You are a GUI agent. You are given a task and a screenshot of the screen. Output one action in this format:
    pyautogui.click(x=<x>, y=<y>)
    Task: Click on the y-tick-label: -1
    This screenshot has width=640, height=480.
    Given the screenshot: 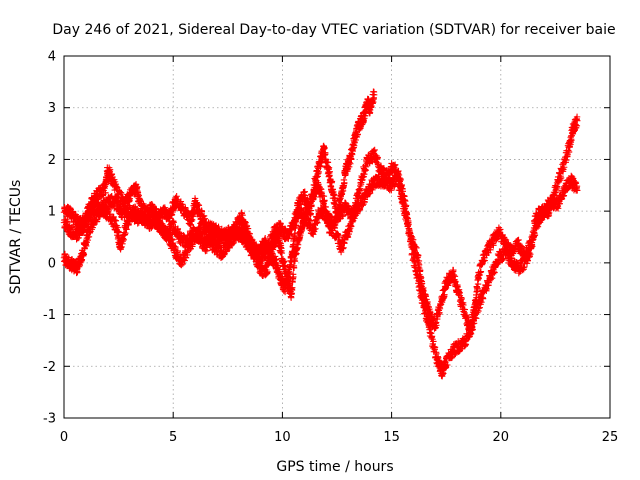 What is the action you would take?
    pyautogui.click(x=49, y=315)
    